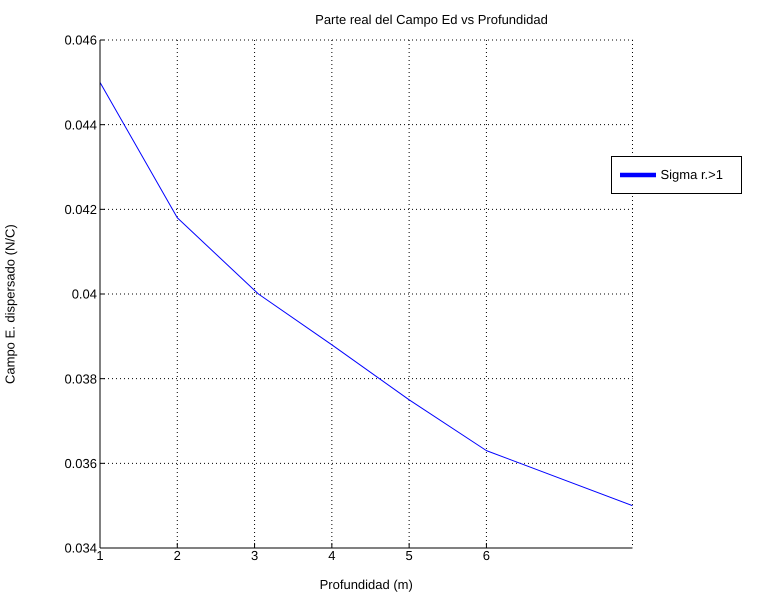 The height and width of the screenshot is (597, 764). Describe the element at coordinates (84, 294) in the screenshot. I see `y-tick-label: 0.04` at that location.